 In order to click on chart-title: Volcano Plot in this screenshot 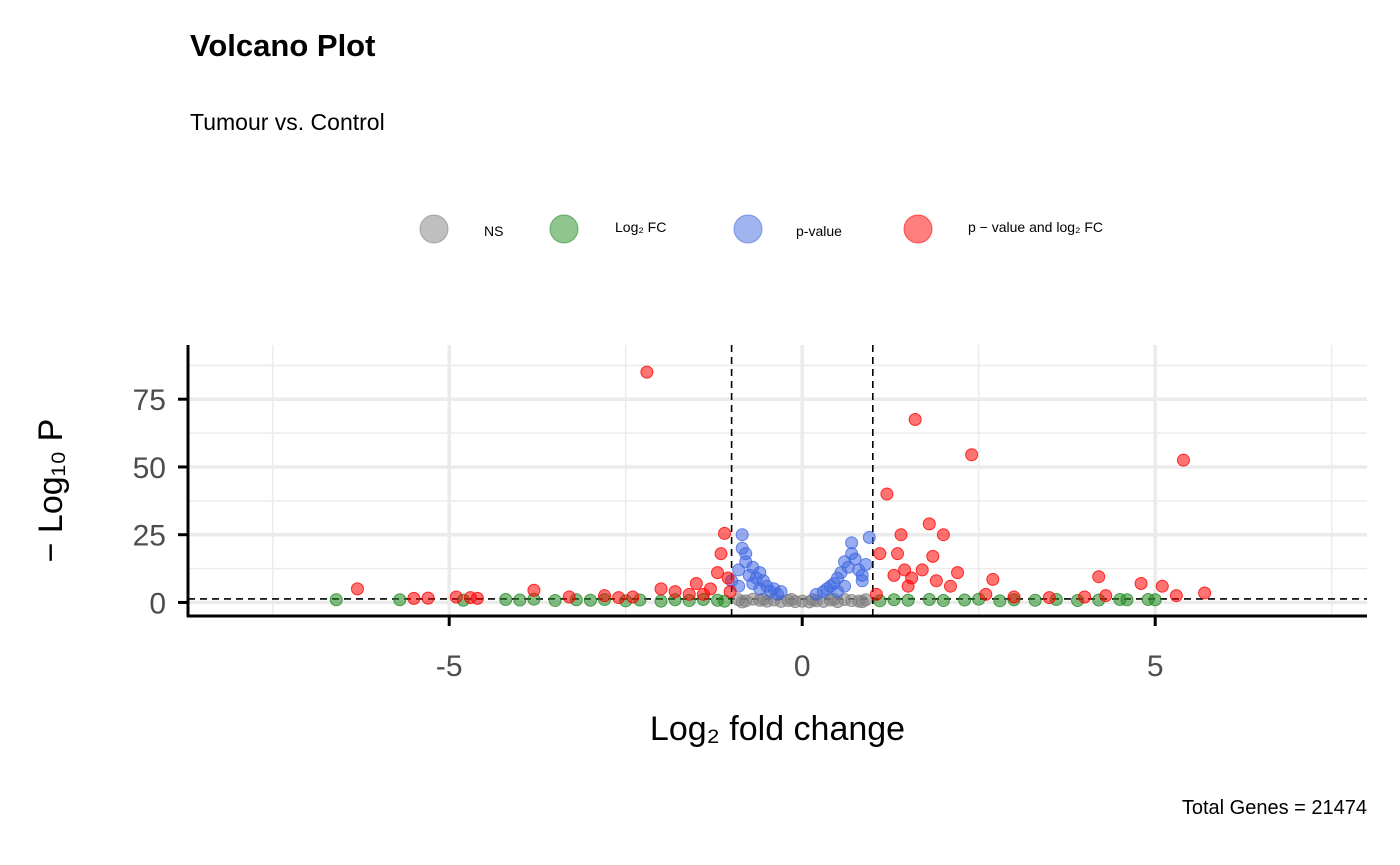, I will do `click(283, 45)`.